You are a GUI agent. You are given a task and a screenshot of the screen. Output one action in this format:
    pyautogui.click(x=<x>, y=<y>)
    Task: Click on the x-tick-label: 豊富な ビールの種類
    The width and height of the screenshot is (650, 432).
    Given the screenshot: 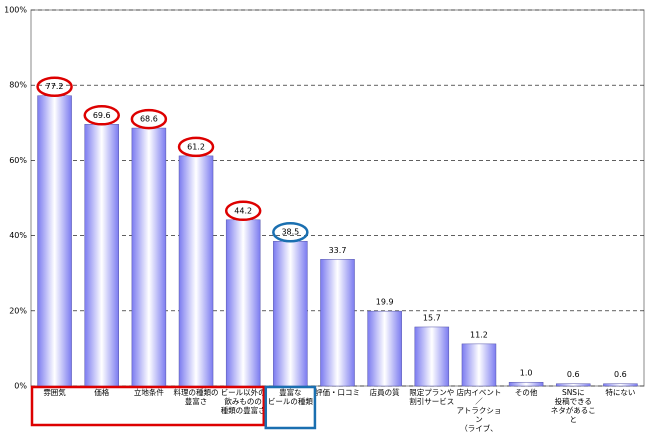 What is the action you would take?
    pyautogui.click(x=290, y=397)
    